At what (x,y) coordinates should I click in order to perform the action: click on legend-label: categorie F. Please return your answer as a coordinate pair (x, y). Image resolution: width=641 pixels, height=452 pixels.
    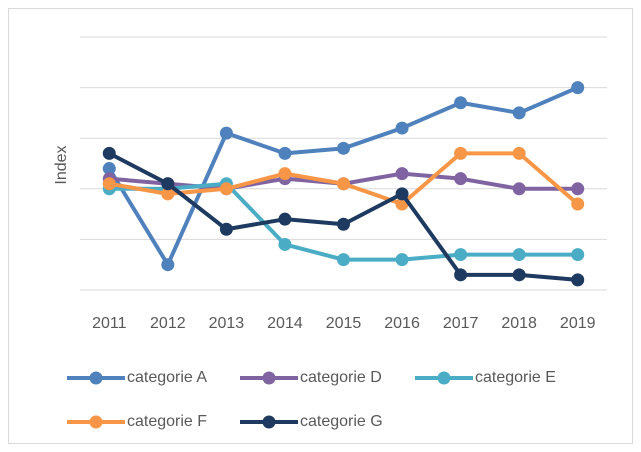
    Looking at the image, I should click on (167, 421).